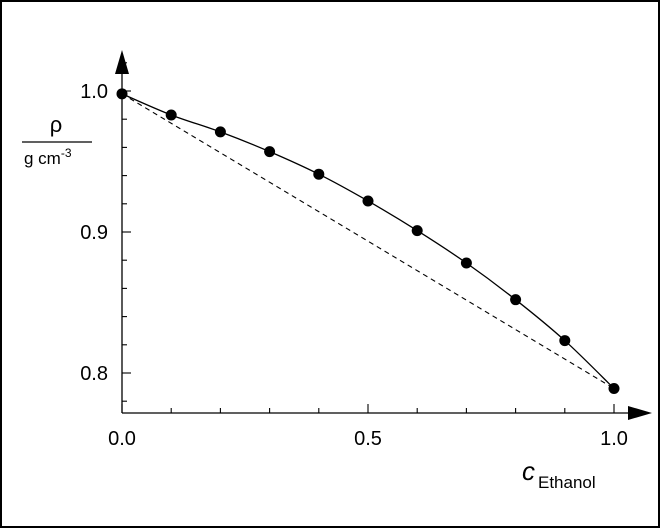 This screenshot has width=660, height=528. I want to click on y-axis-arrowhead, so click(122, 62).